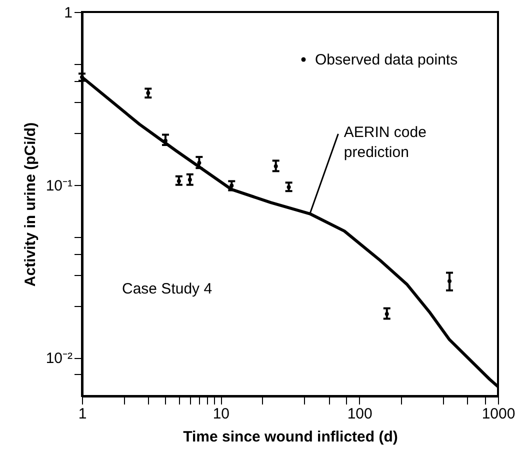  Describe the element at coordinates (386, 60) in the screenshot. I see `legend-label: Observed data points` at that location.